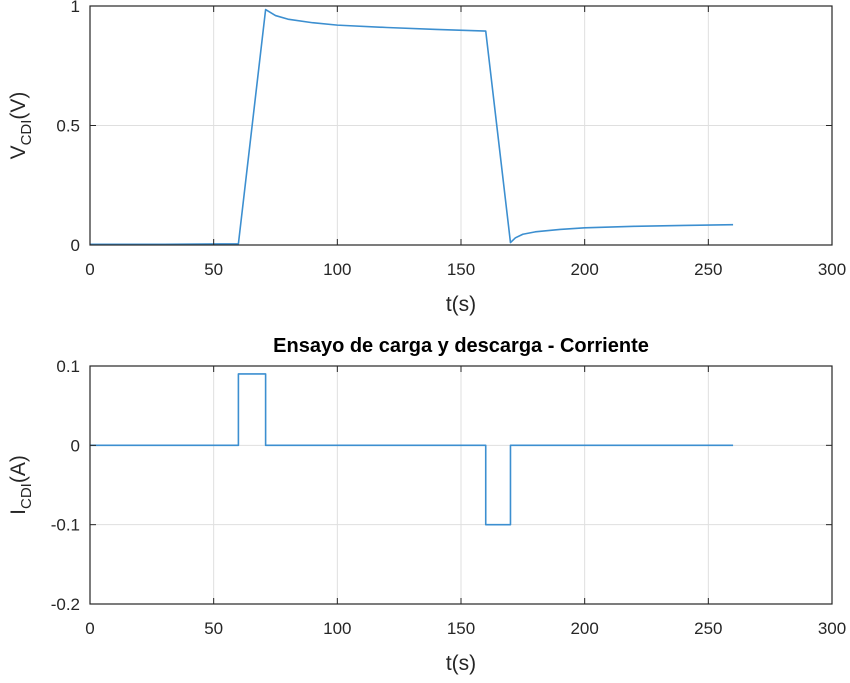  I want to click on y-tick-label: 0.1, so click(68, 366).